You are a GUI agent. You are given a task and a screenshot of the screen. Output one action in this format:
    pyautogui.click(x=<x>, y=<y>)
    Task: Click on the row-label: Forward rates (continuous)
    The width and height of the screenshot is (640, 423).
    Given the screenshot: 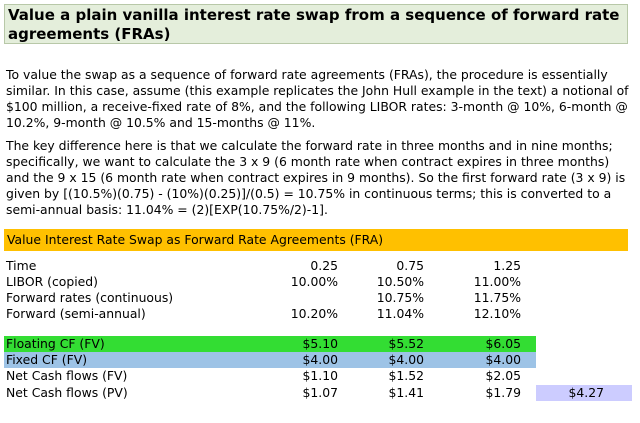 What is the action you would take?
    pyautogui.click(x=90, y=297)
    